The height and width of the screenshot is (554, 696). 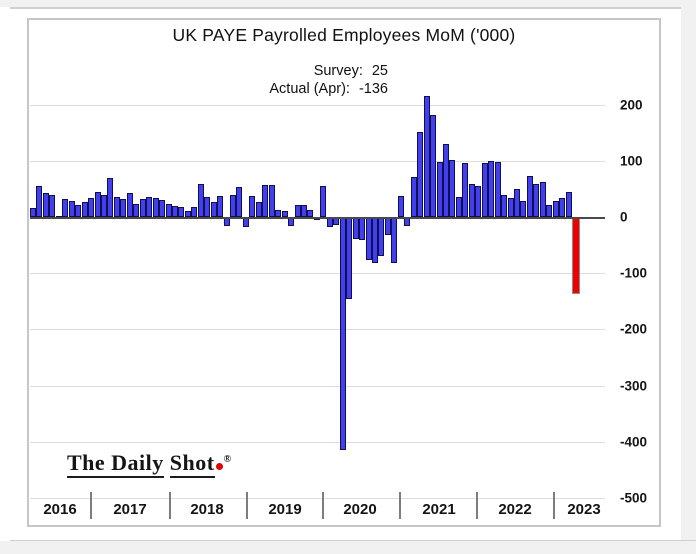 I want to click on gridline--500, so click(x=317, y=498).